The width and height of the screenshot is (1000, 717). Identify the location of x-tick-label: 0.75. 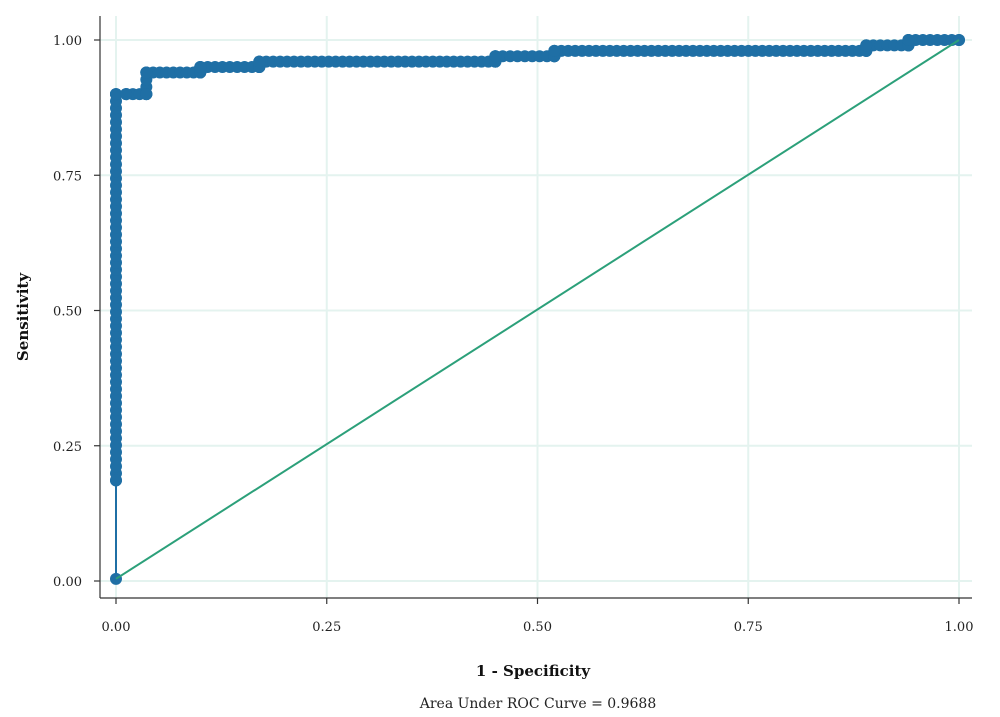
(748, 627).